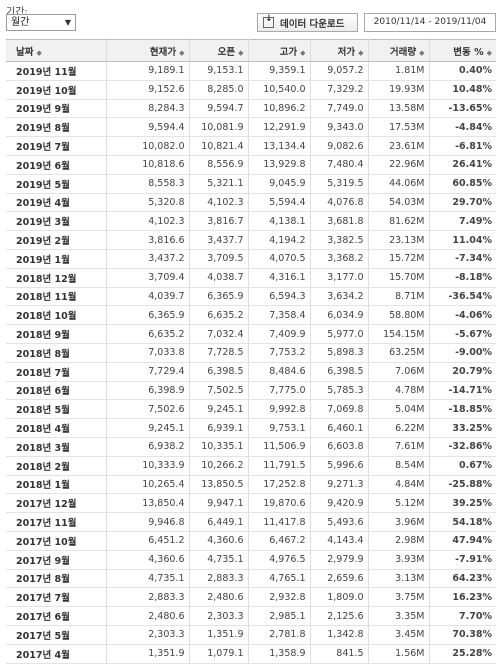 The width and height of the screenshot is (503, 664). Describe the element at coordinates (279, 90) in the screenshot. I see `cell-high: 10,540.0` at that location.